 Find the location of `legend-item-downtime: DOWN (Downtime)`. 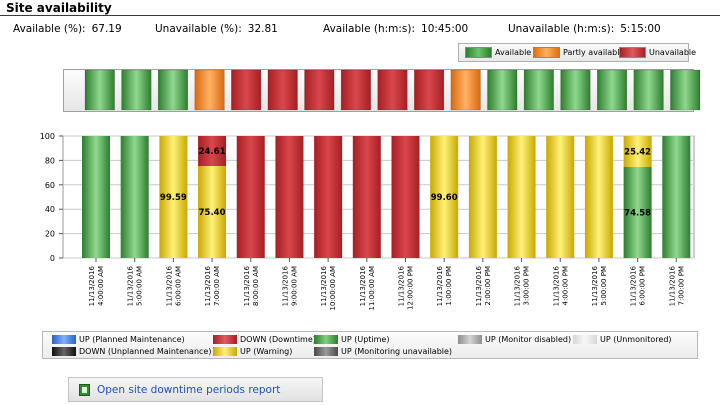

legend-item-downtime: DOWN (Downtime) is located at coordinates (264, 339).